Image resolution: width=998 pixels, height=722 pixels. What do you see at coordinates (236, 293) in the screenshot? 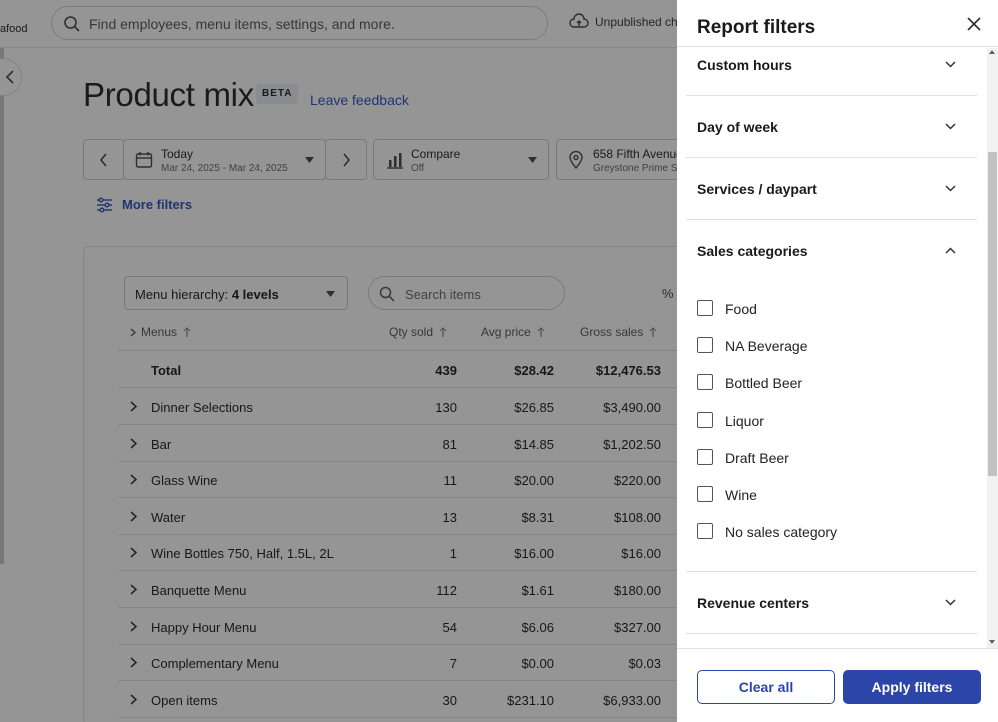
I see `menu-hierarchy-dropdown: Menu hierarchy: 4 levels` at bounding box center [236, 293].